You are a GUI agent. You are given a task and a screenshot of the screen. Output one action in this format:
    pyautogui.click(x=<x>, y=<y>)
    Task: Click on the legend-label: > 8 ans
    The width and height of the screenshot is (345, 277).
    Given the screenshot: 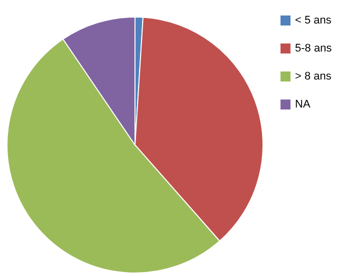 What is the action you would take?
    pyautogui.click(x=313, y=76)
    